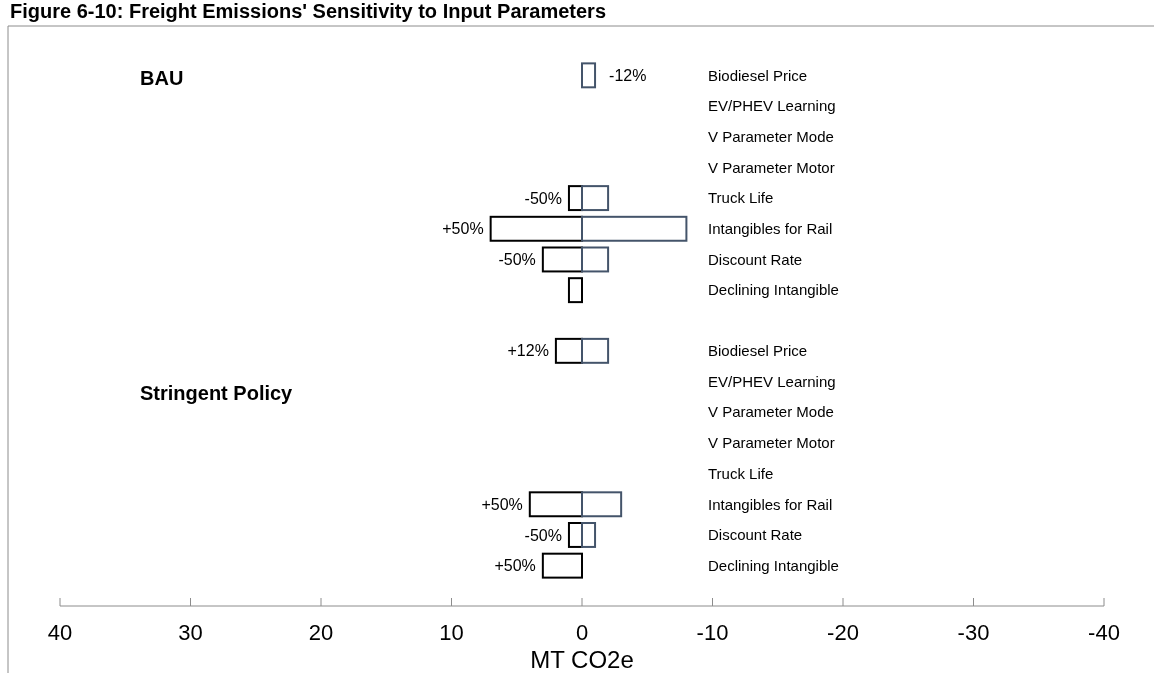  I want to click on text: Stringent Policy, so click(217, 393).